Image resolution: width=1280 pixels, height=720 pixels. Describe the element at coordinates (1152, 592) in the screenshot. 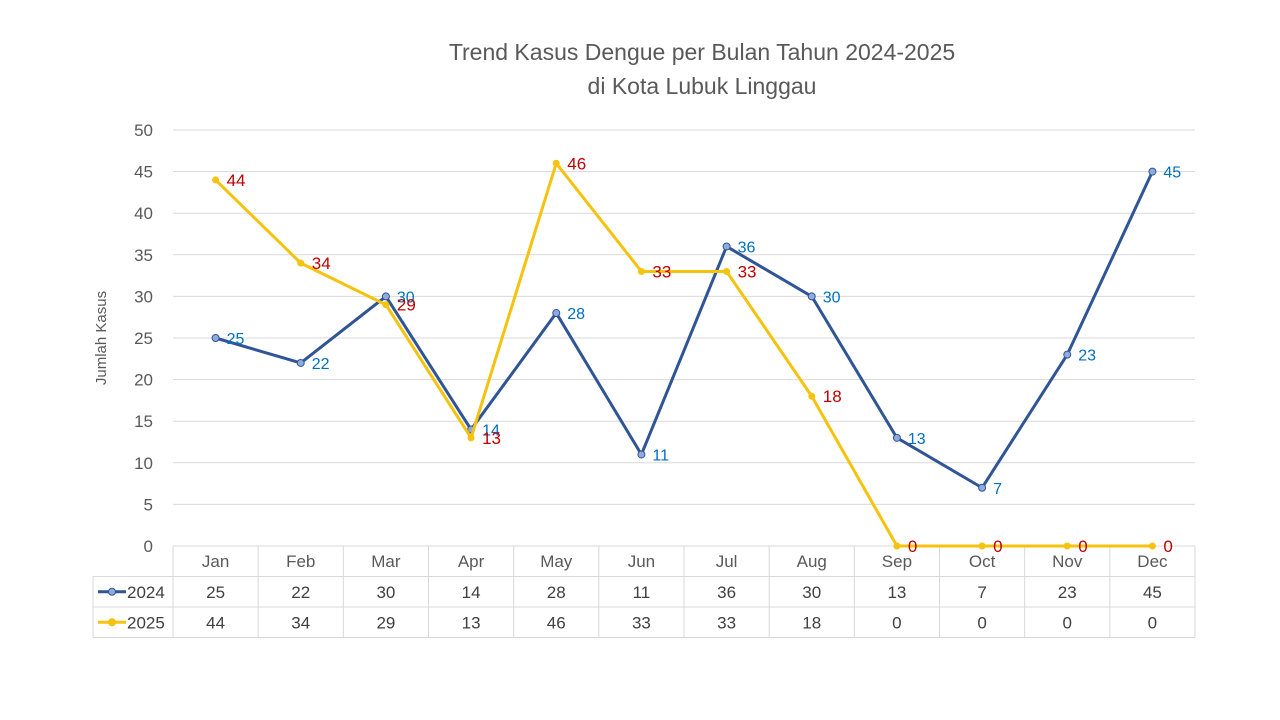

I see `table-cell: 45` at that location.